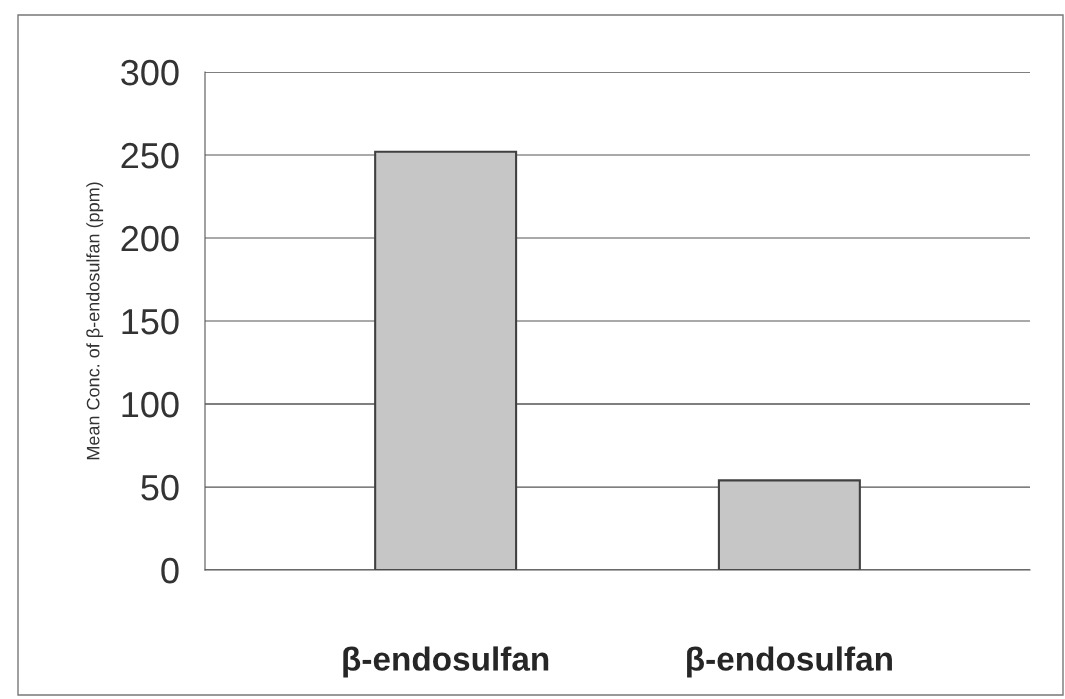  I want to click on y-tick-label: 150, so click(150, 321).